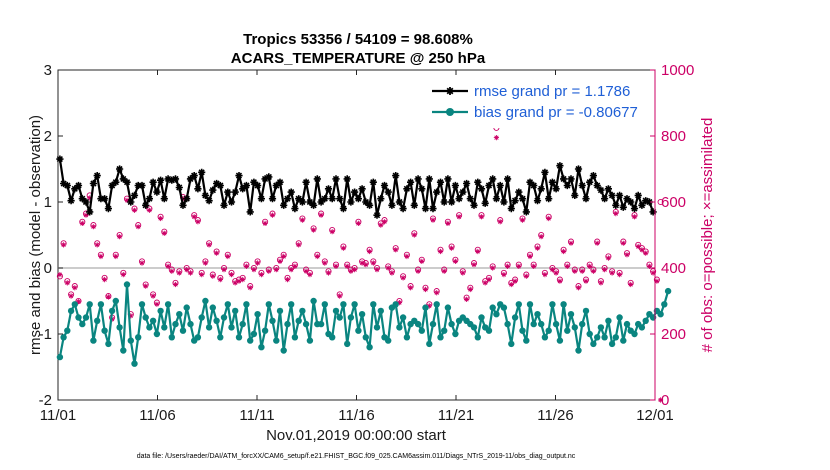 The image size is (830, 470). Describe the element at coordinates (677, 70) in the screenshot. I see `right-y-tick-label: 1000` at that location.